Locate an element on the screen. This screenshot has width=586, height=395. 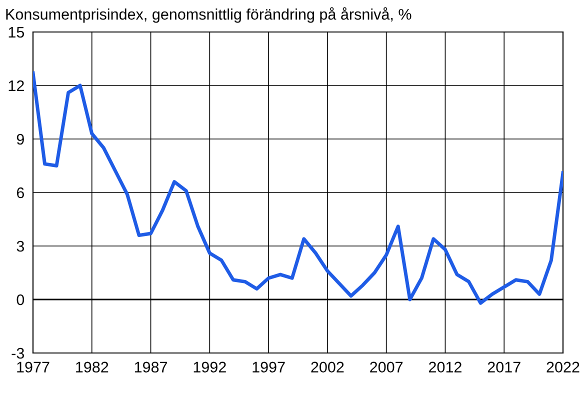
y-tick-label: 9 is located at coordinates (20, 139).